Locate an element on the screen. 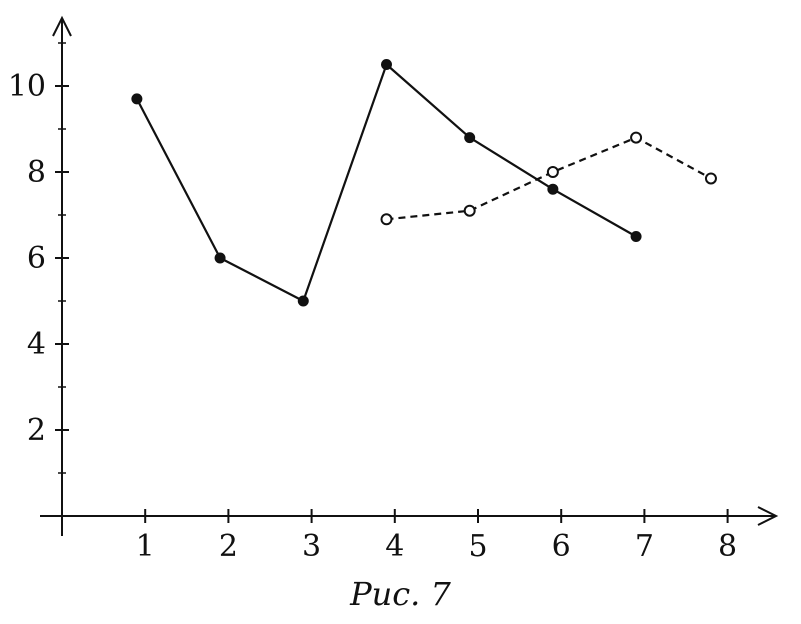  figure-caption: Рис. 7 is located at coordinates (400, 594).